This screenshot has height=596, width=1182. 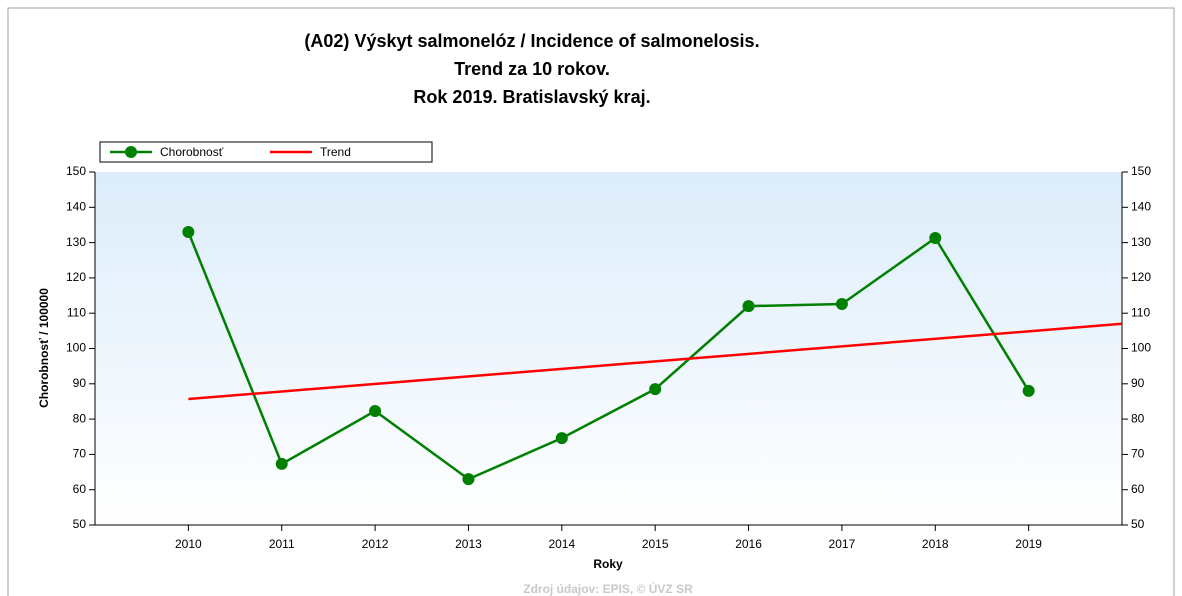 What do you see at coordinates (842, 544) in the screenshot?
I see `x-tick-label: 2017` at bounding box center [842, 544].